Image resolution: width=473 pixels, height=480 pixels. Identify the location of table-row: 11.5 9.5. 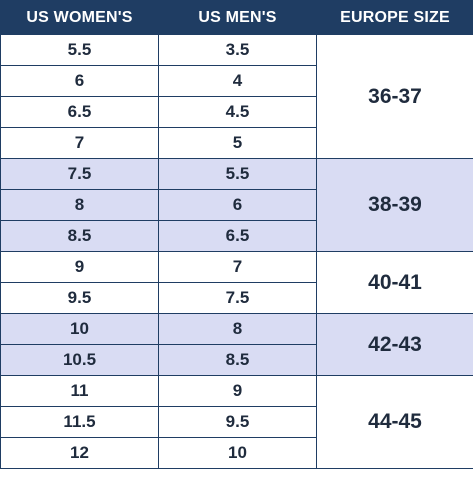
(236, 422).